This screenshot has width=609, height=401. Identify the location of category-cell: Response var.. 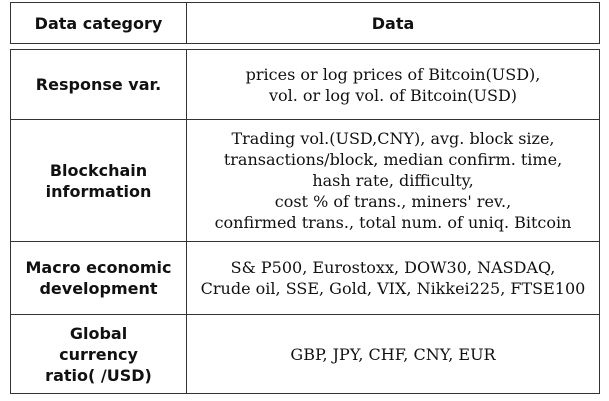
(98, 84).